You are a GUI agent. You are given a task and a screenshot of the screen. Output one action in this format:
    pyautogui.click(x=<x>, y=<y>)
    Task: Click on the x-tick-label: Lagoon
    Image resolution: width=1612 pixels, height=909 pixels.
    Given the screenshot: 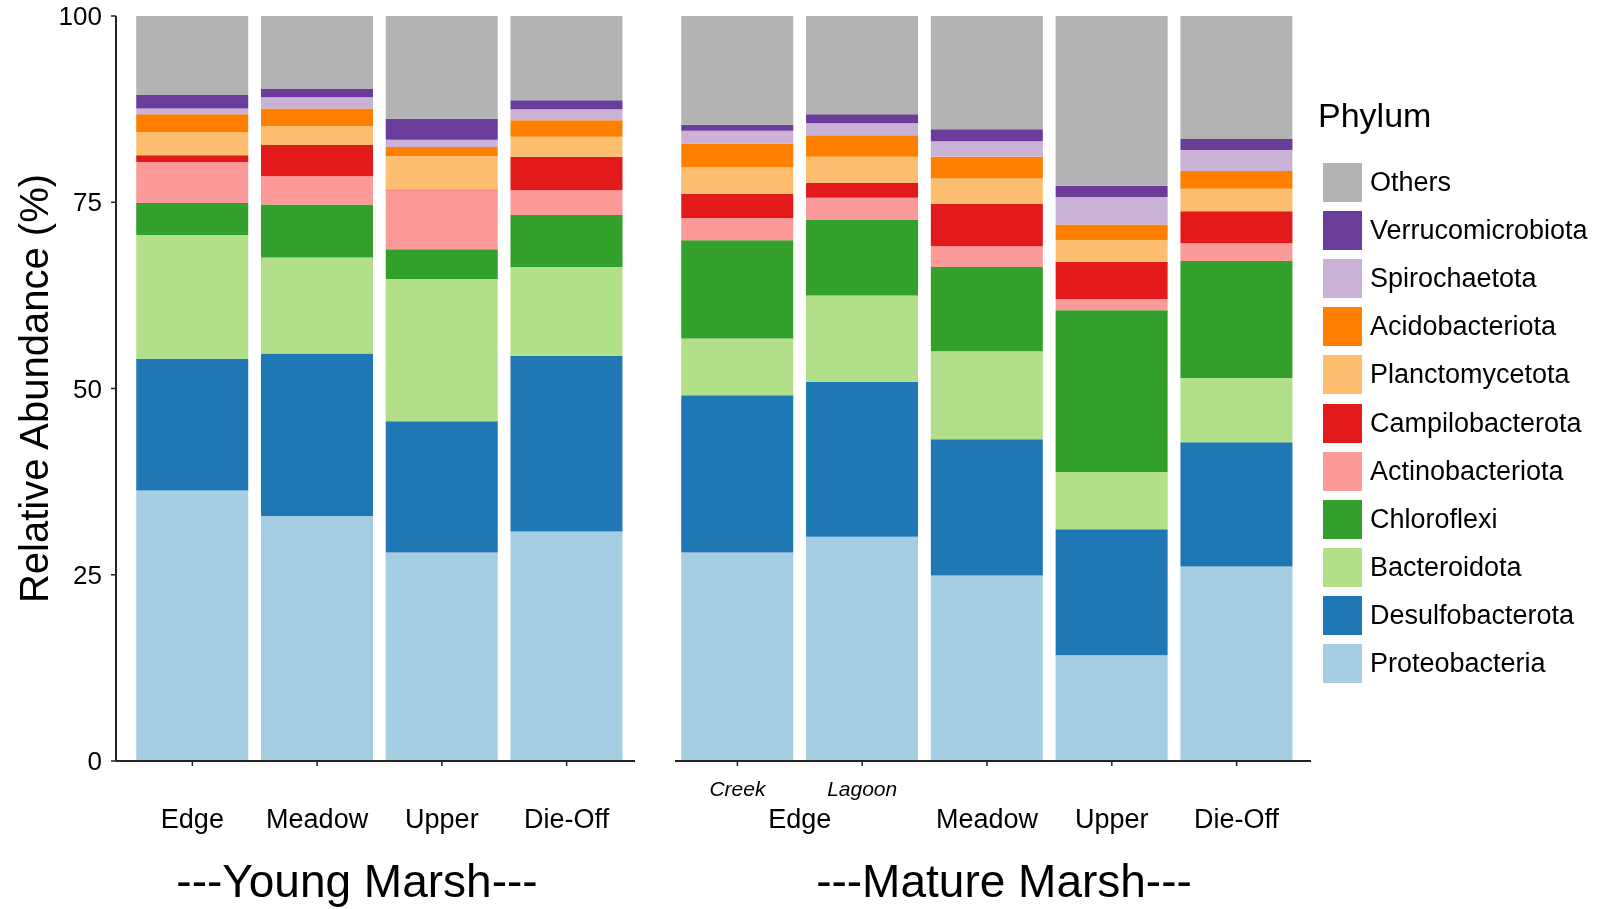 What is the action you would take?
    pyautogui.click(x=862, y=788)
    